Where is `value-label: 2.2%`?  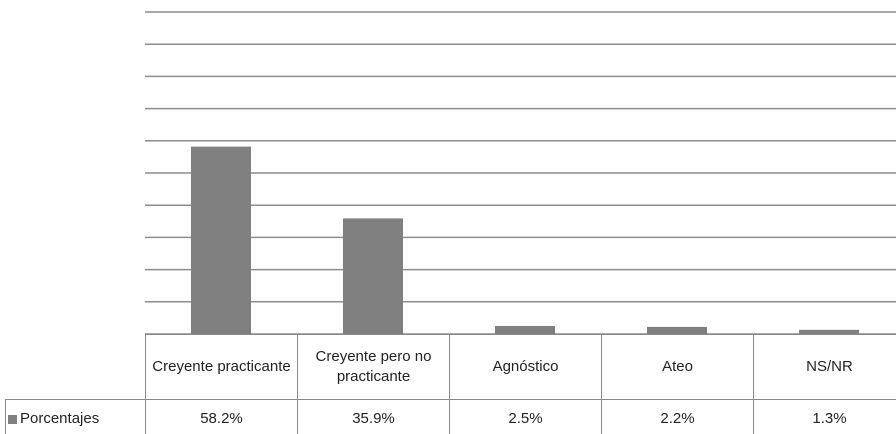
value-label: 2.2% is located at coordinates (677, 416).